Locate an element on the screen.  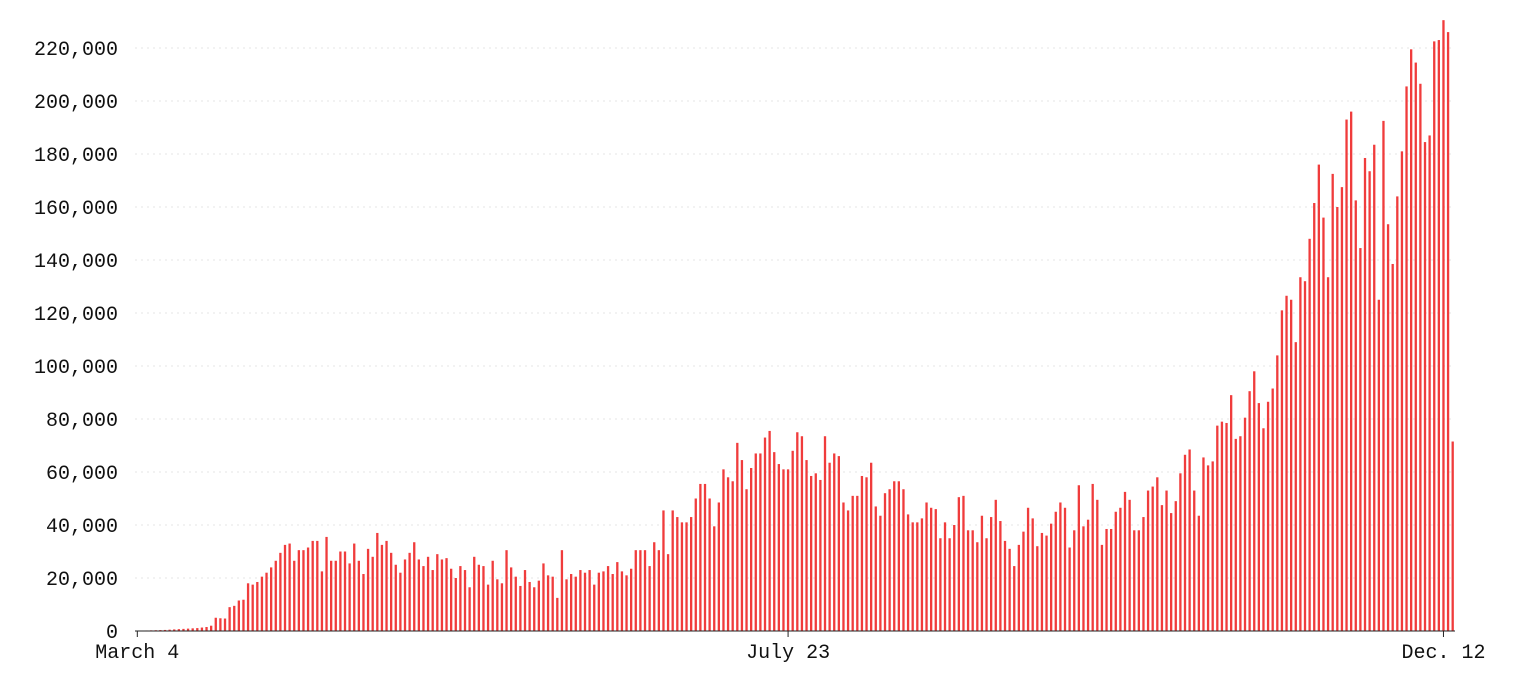
y-tick-label: 100,000 is located at coordinates (76, 368).